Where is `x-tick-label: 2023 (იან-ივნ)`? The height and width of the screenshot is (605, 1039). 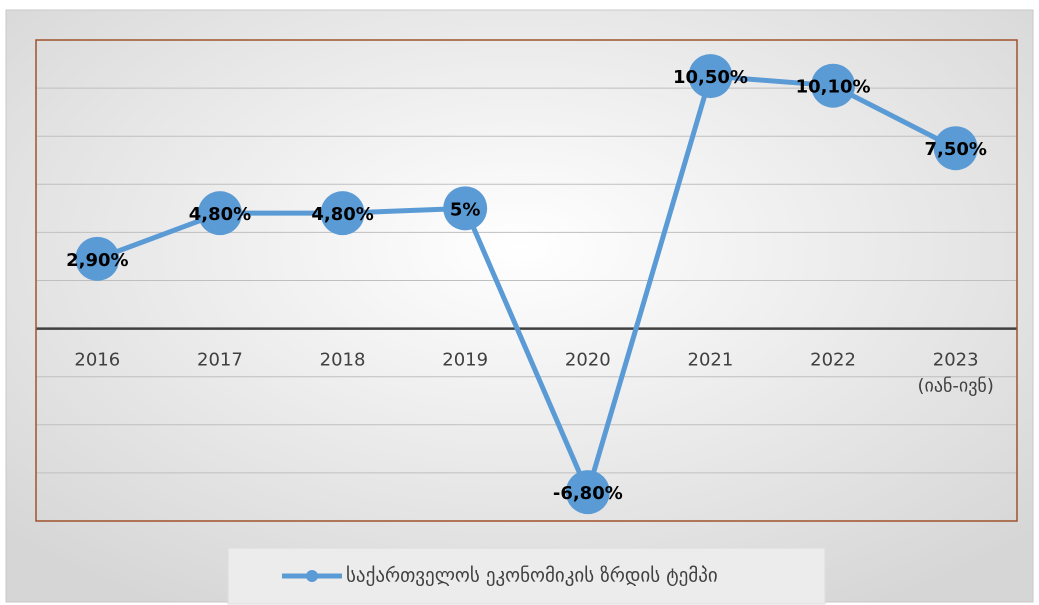
x-tick-label: 2023 (იან-ივნ) is located at coordinates (956, 373).